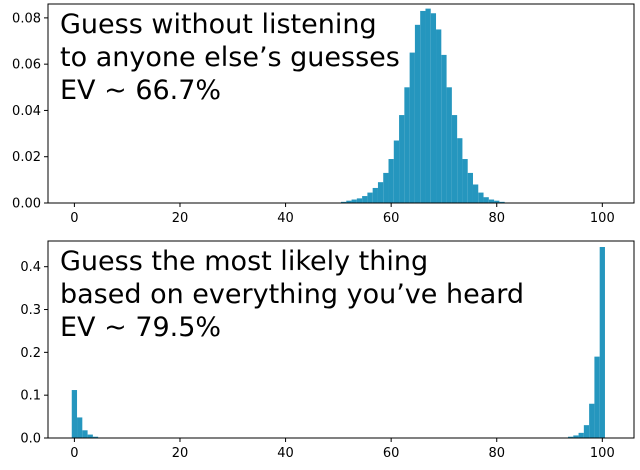 The image size is (640, 470). Describe the element at coordinates (30, 310) in the screenshot. I see `bottom-y-tick-label: 0.3` at that location.